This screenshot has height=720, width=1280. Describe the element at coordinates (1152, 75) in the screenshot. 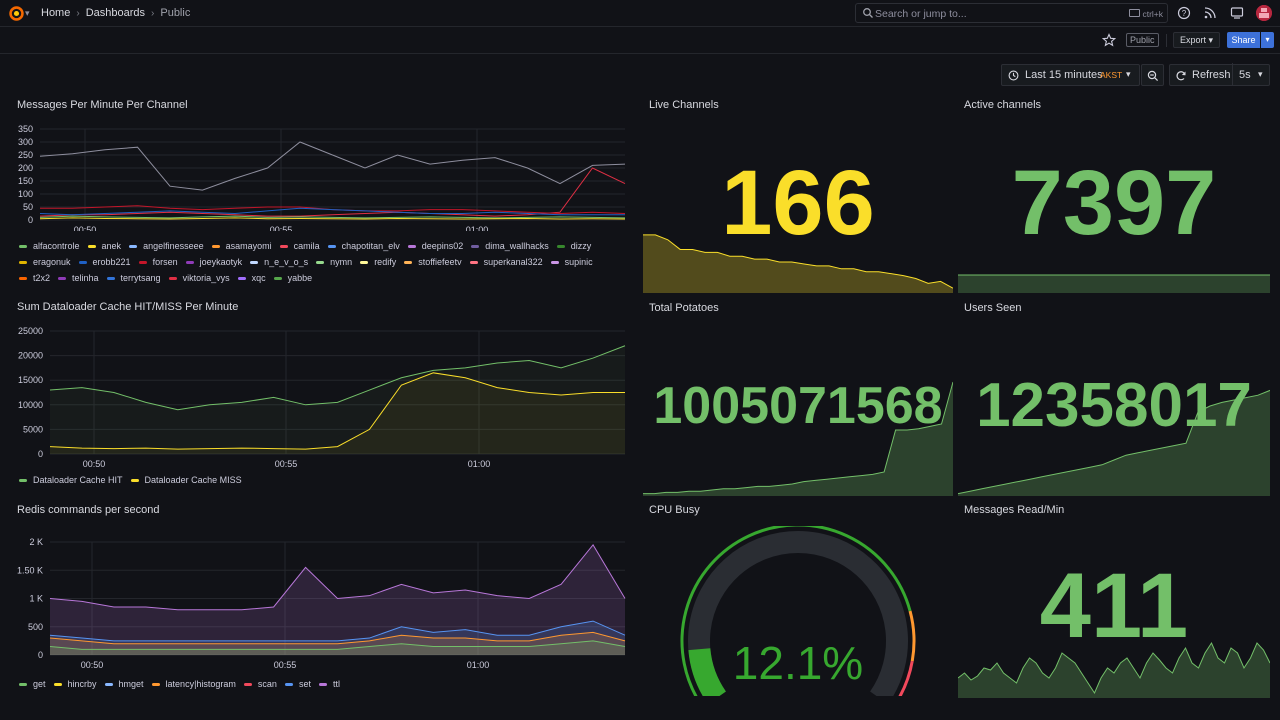

I see `zoom-out-button` at that location.